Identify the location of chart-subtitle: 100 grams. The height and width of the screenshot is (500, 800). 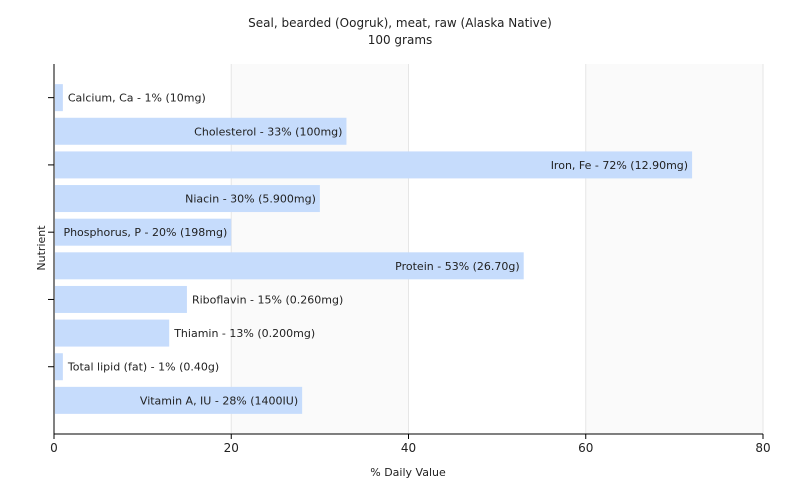
(400, 40).